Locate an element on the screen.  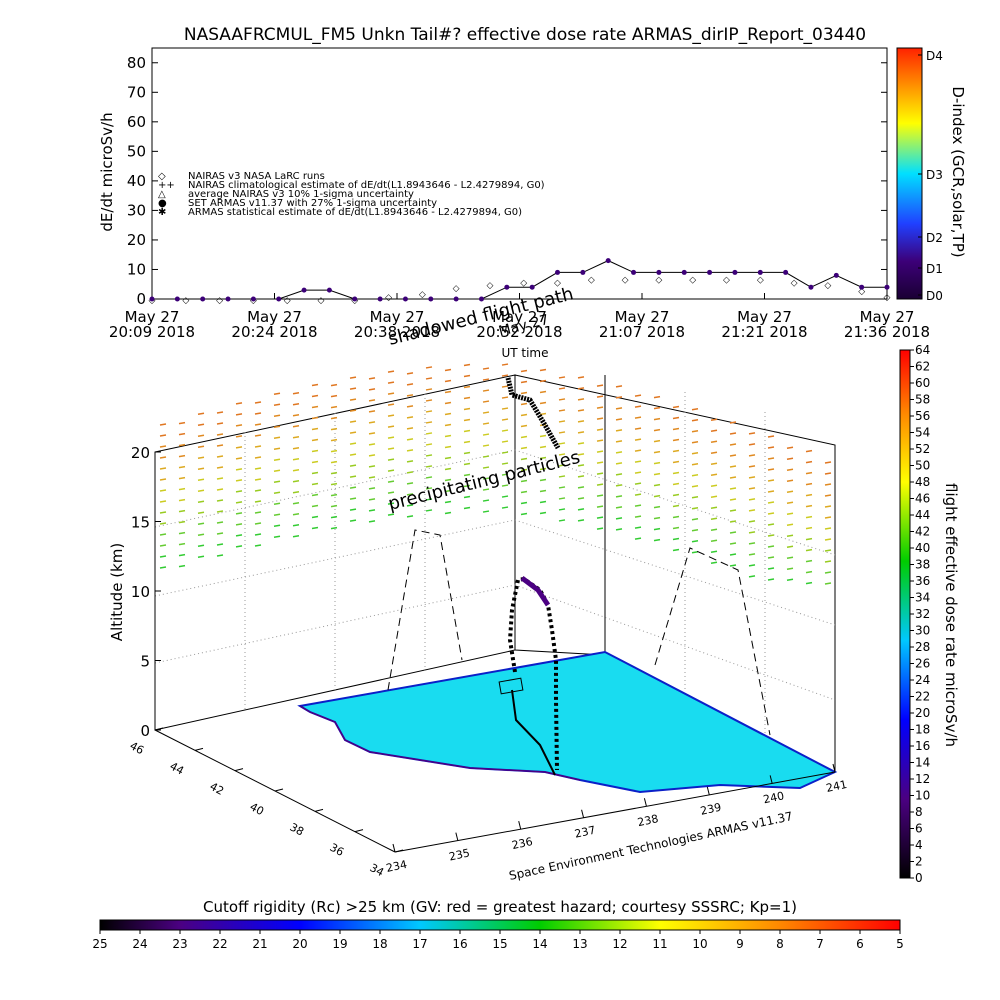
dose-tick-label: 52 is located at coordinates (922, 449).